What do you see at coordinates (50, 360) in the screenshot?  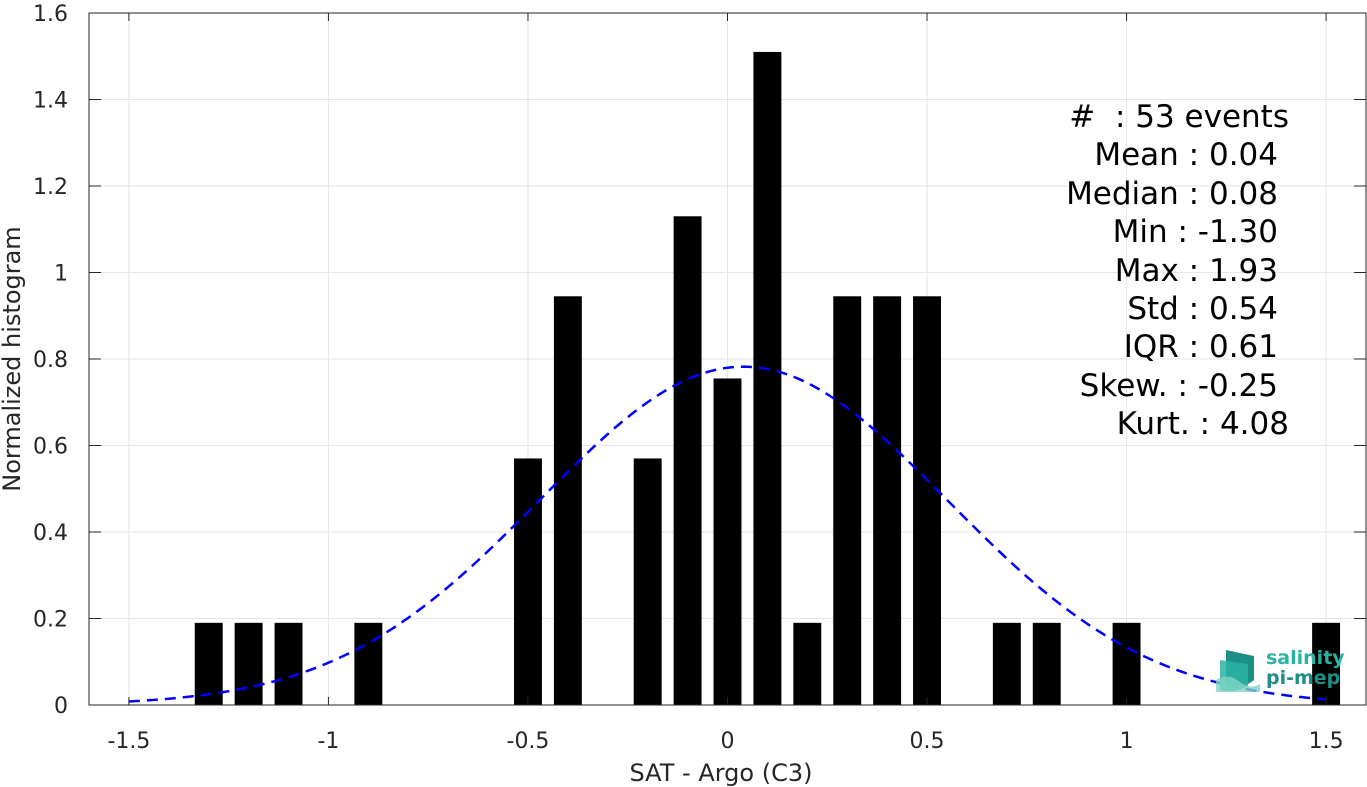 I see `y-tick-label: 0.8` at bounding box center [50, 360].